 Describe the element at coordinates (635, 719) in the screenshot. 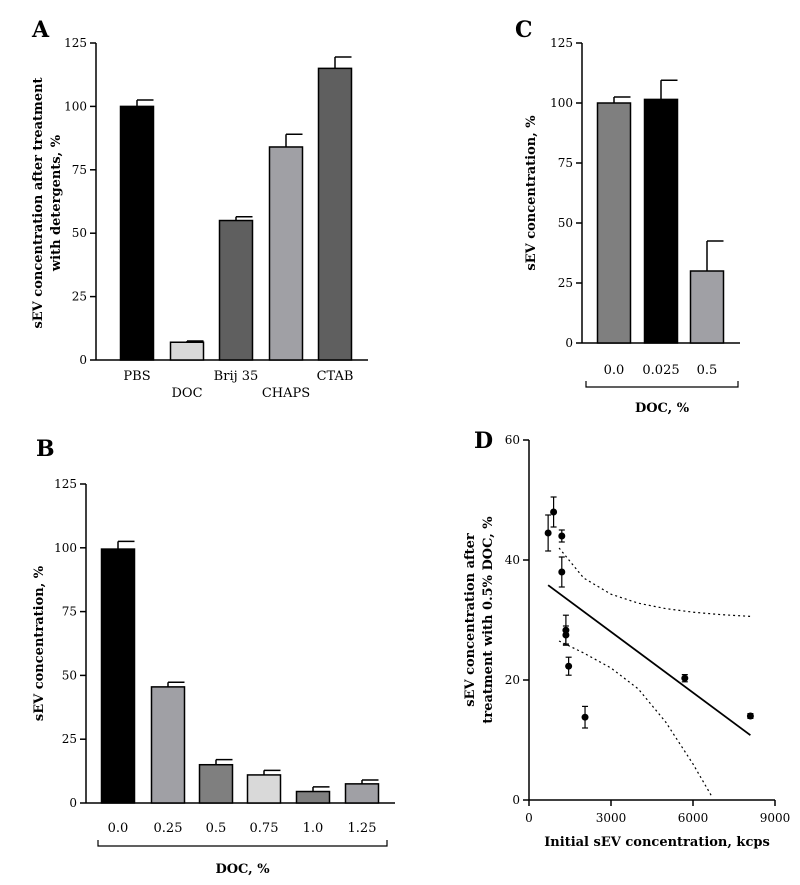

I see `panel-d-ci-lower` at that location.